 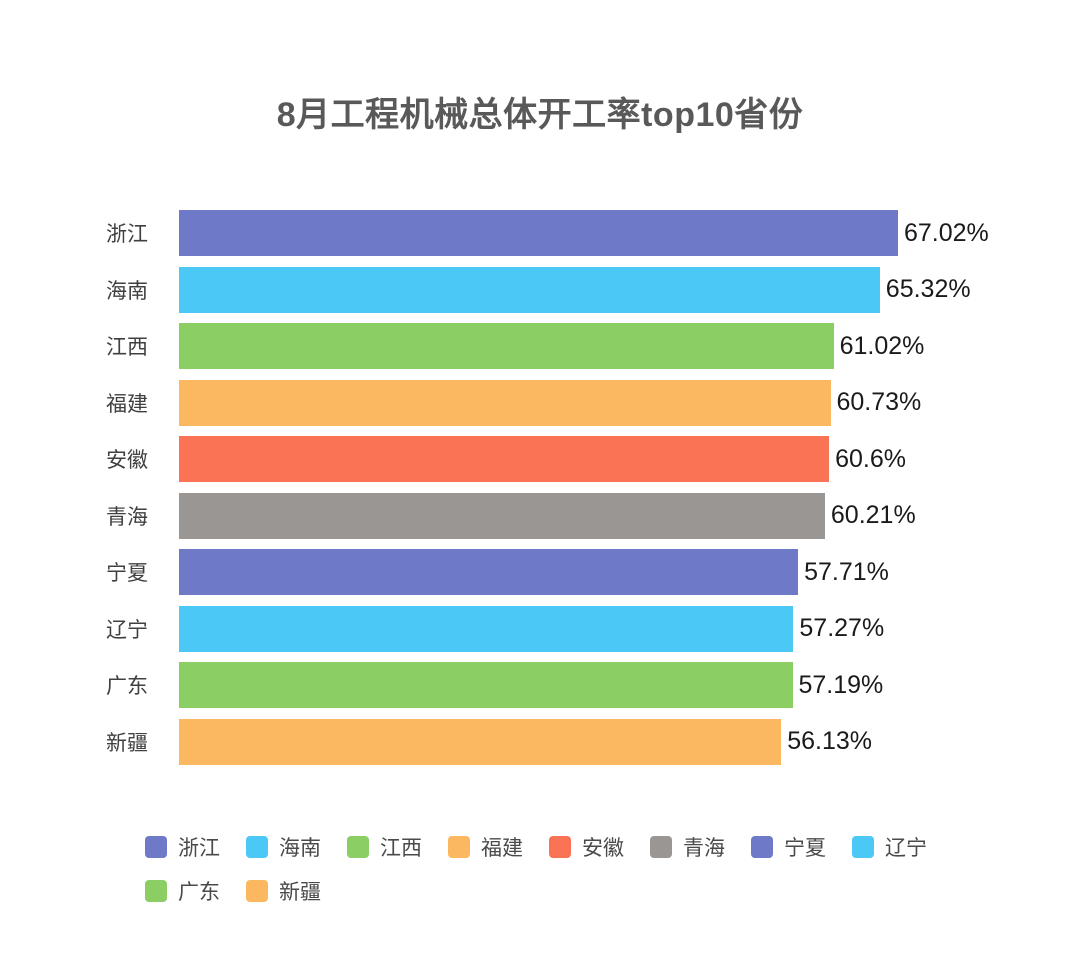 What do you see at coordinates (882, 345) in the screenshot?
I see `value-label: 61.02%` at bounding box center [882, 345].